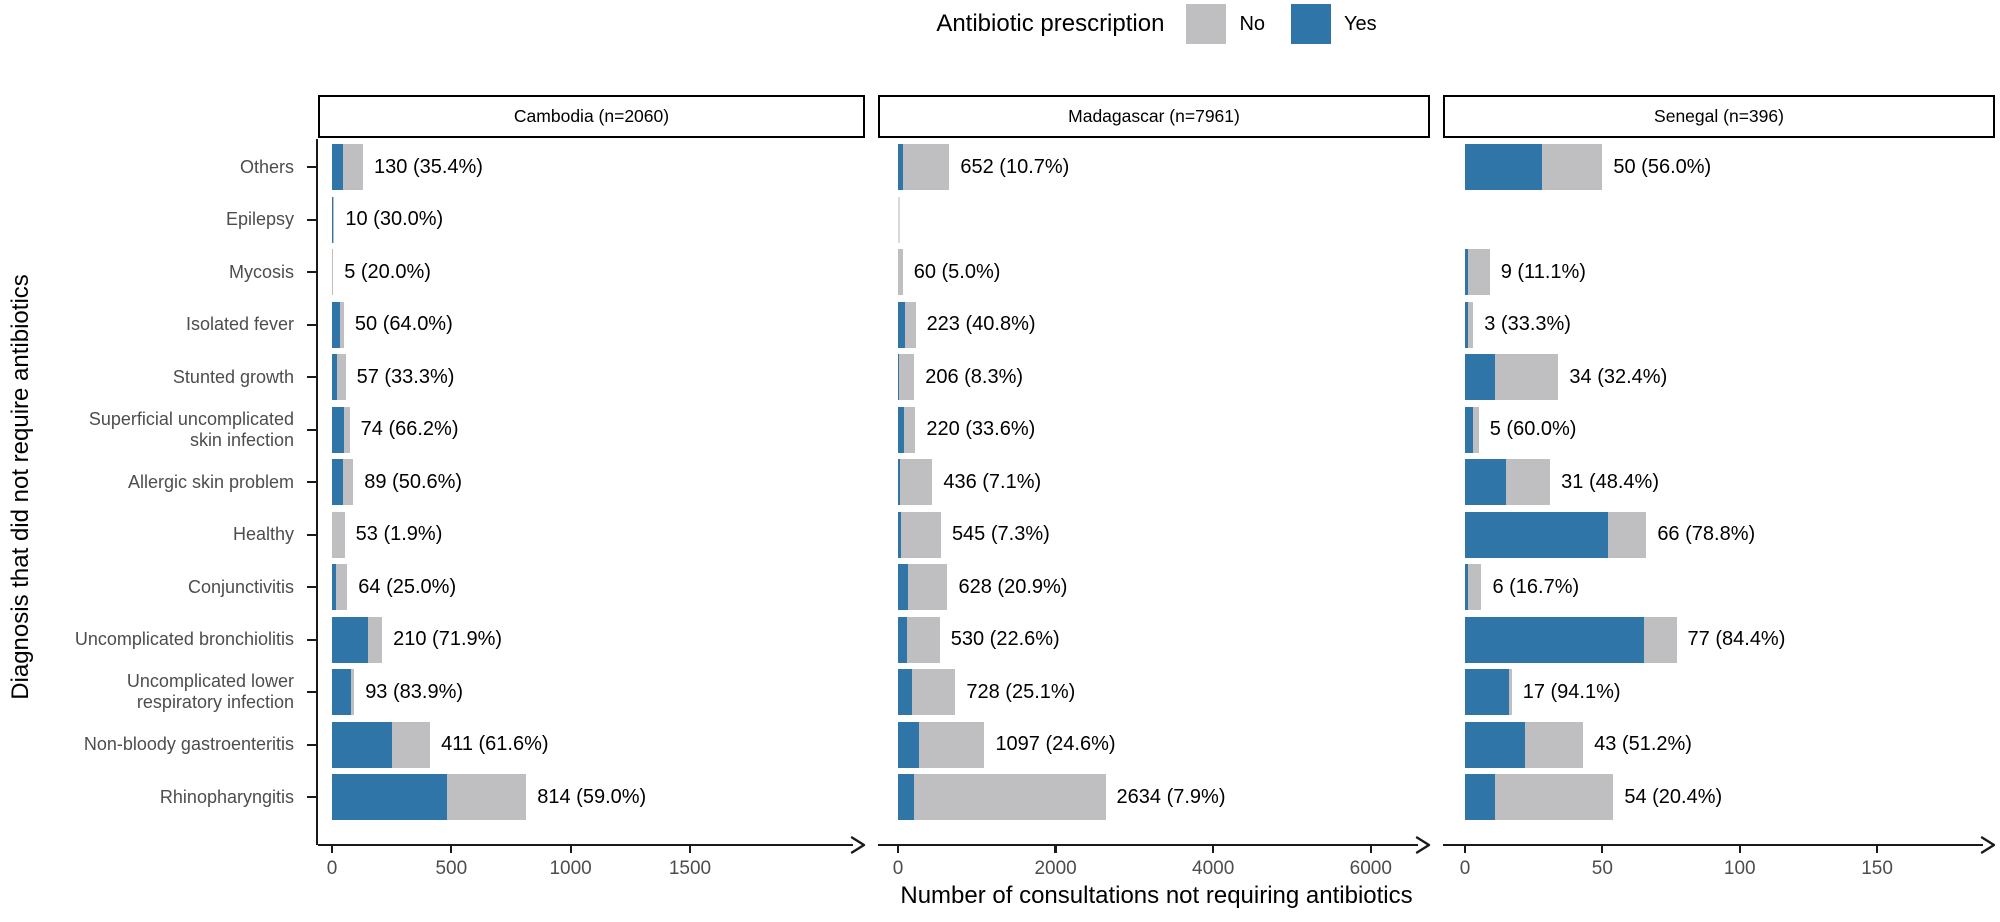  What do you see at coordinates (1719, 116) in the screenshot?
I see `facet-title-text: Senegal (n=396)` at bounding box center [1719, 116].